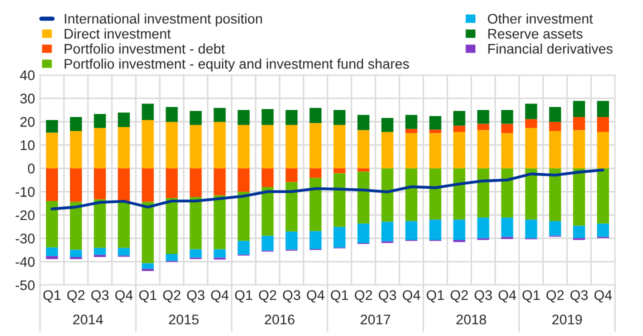 This screenshot has width=643, height=336. What do you see at coordinates (375, 319) in the screenshot?
I see `text: 2017` at bounding box center [375, 319].